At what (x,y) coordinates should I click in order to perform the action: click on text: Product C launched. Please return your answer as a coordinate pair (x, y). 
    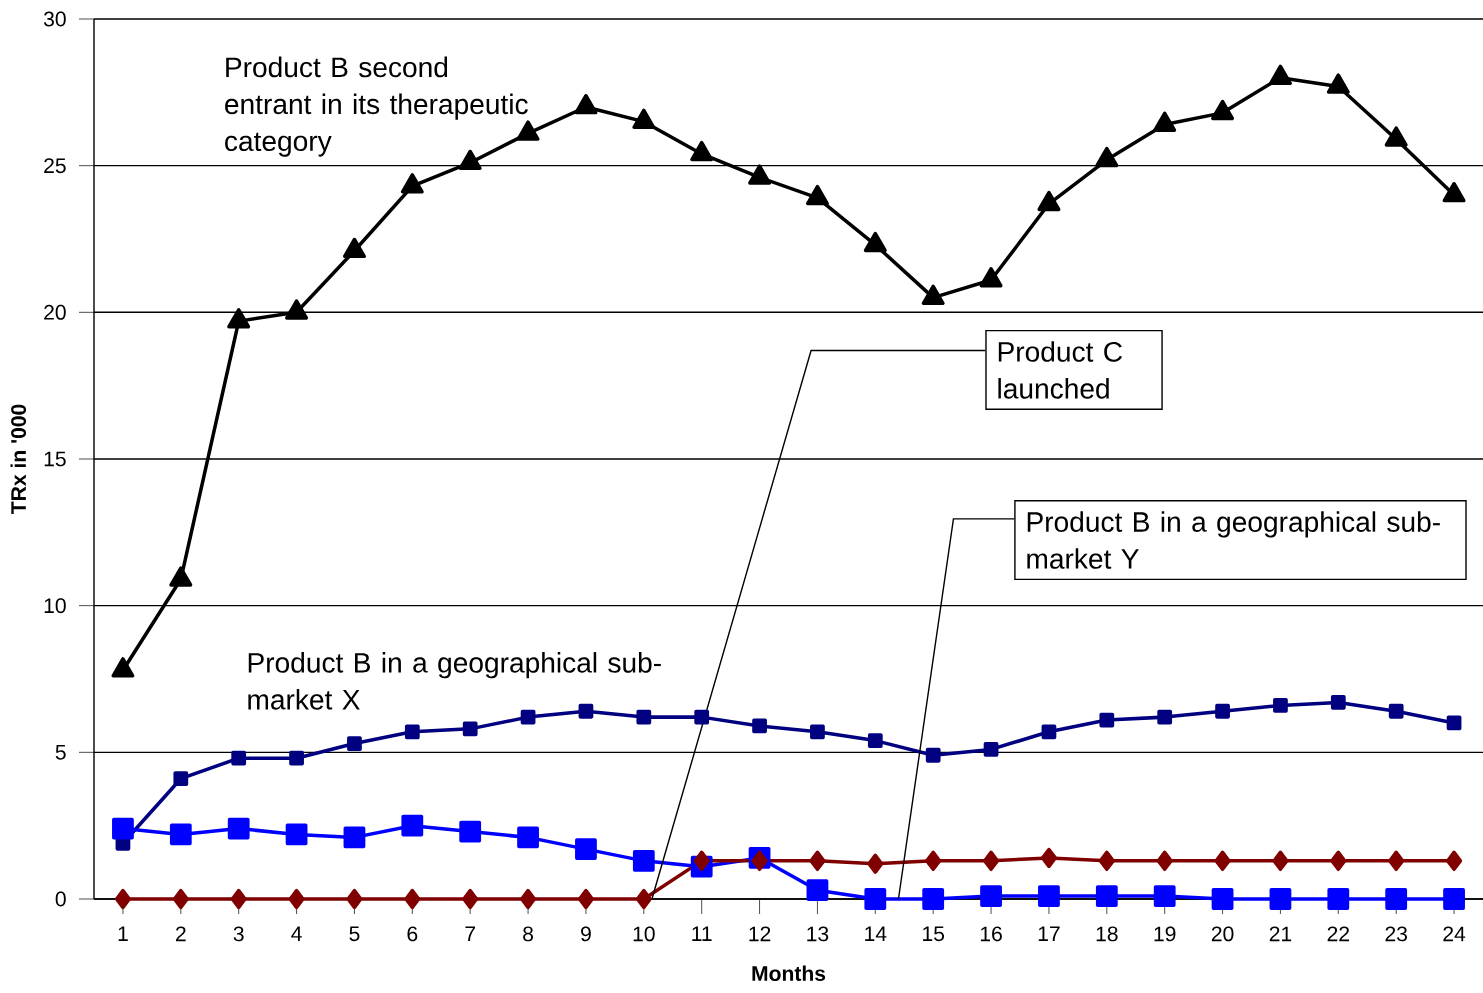
    Looking at the image, I should click on (1060, 370).